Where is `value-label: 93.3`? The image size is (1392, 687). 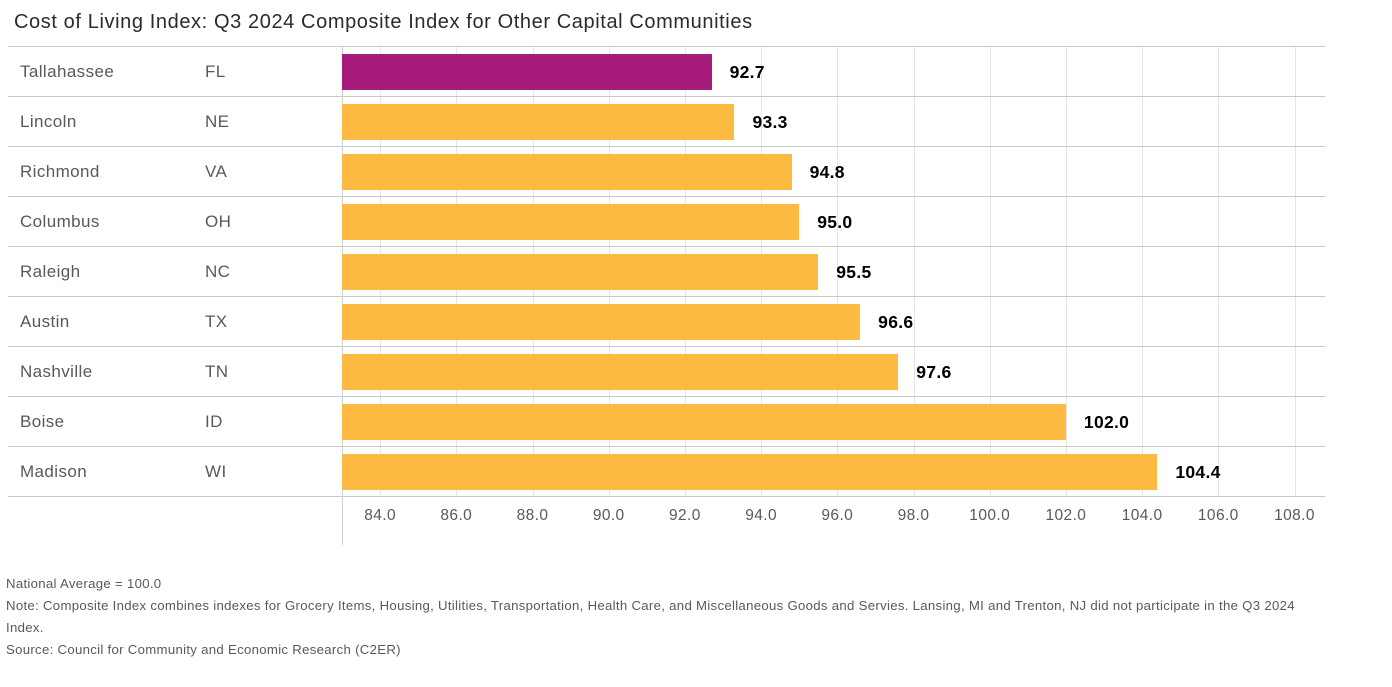 value-label: 93.3 is located at coordinates (770, 121).